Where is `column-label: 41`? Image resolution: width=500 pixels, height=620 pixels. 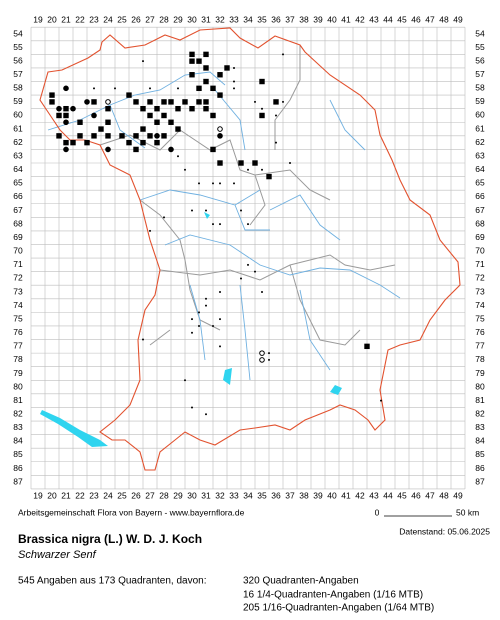 column-label: 41 is located at coordinates (346, 495).